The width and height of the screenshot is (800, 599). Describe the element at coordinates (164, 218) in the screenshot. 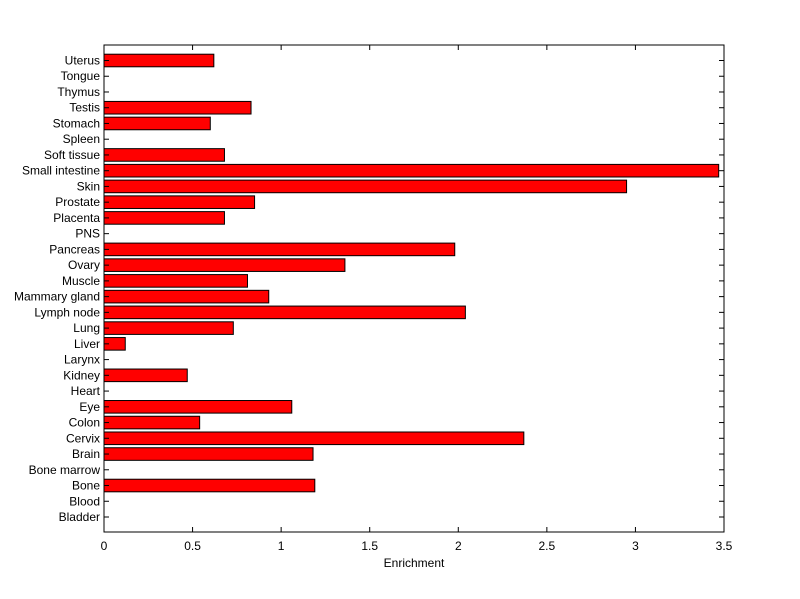

I see `bar-placenta` at that location.